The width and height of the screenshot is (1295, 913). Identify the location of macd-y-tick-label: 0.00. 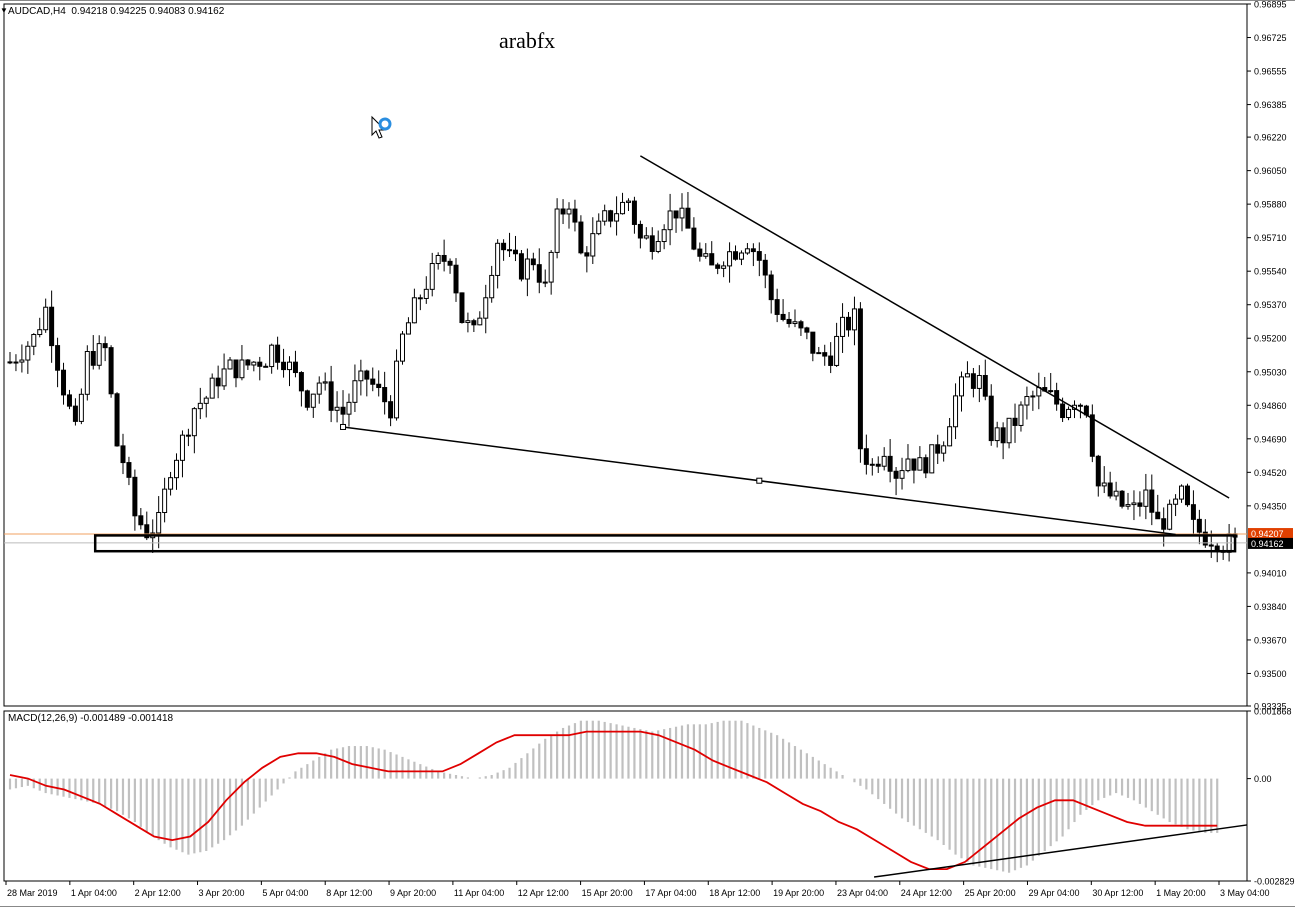
(1263, 779).